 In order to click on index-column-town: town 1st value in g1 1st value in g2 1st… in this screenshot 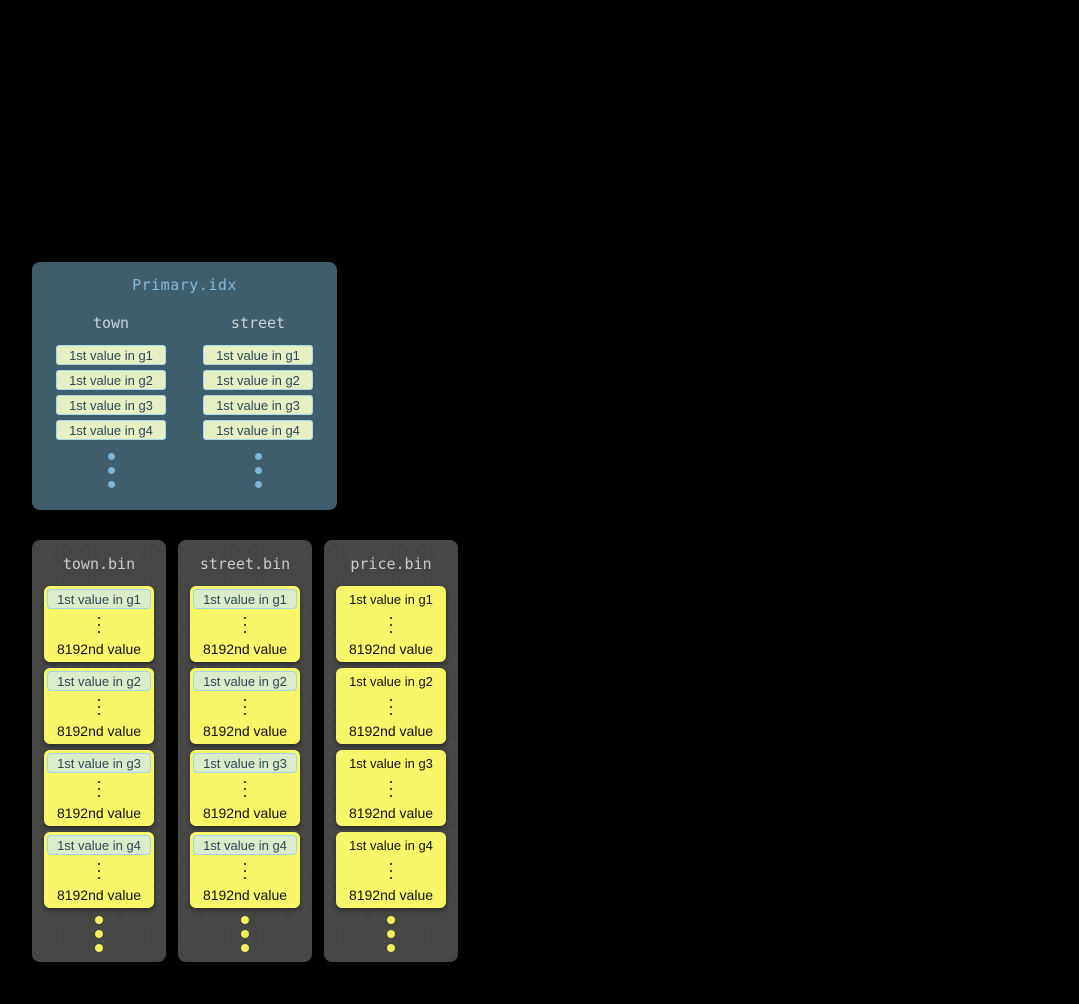, I will do `click(111, 401)`.